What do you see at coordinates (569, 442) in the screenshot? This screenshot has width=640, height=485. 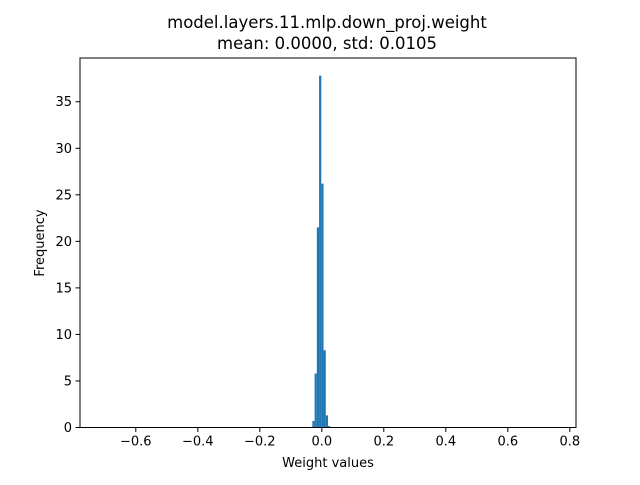 I see `x-tick-label: 0.8` at bounding box center [569, 442].